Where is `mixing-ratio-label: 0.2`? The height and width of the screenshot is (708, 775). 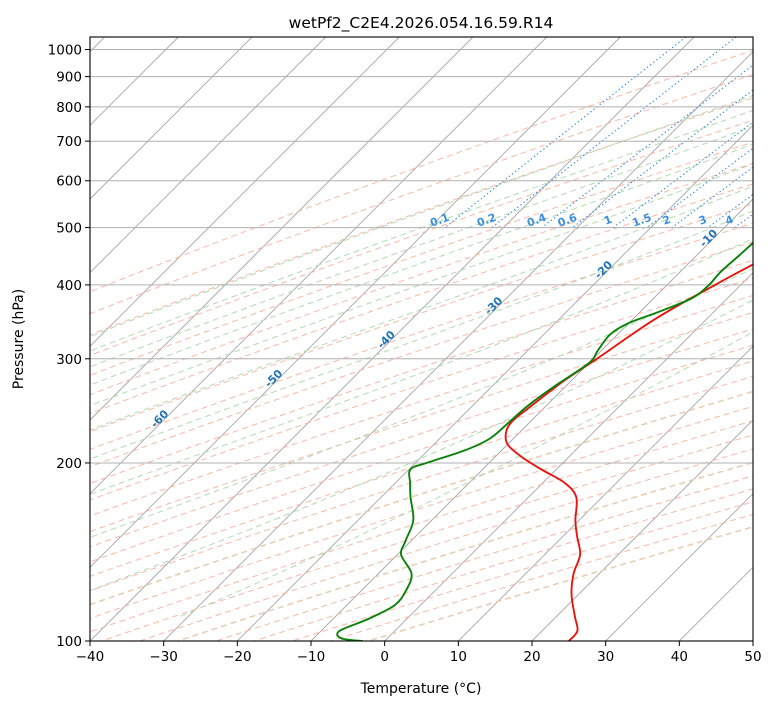
mixing-ratio-label: 0.2 is located at coordinates (486, 220).